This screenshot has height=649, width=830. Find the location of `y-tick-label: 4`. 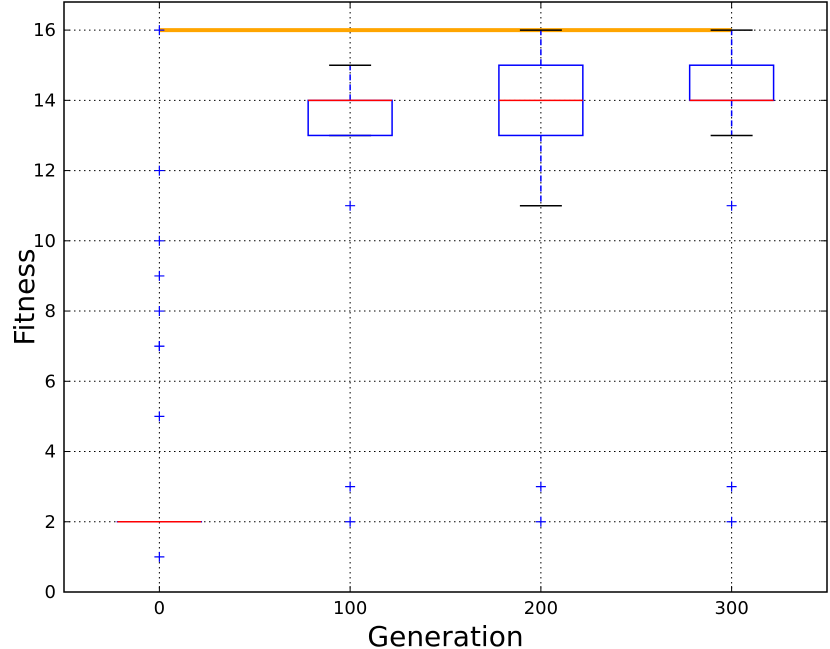

y-tick-label: 4 is located at coordinates (50, 452).